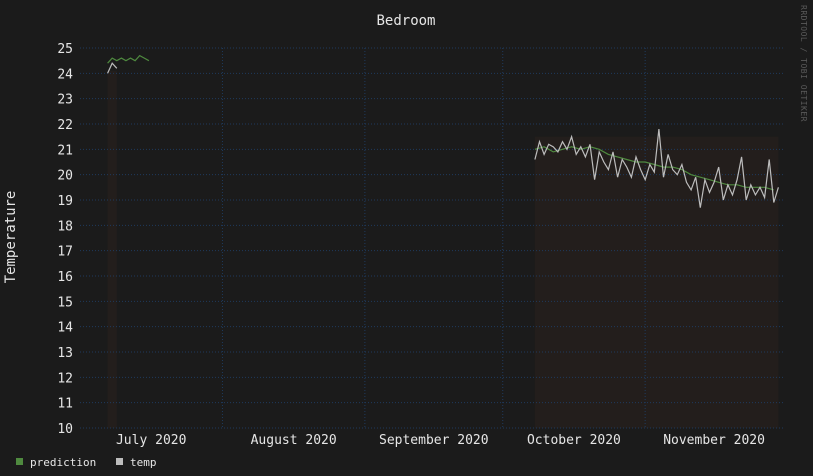 This screenshot has height=476, width=813. I want to click on y-axis-label: Temperature, so click(11, 237).